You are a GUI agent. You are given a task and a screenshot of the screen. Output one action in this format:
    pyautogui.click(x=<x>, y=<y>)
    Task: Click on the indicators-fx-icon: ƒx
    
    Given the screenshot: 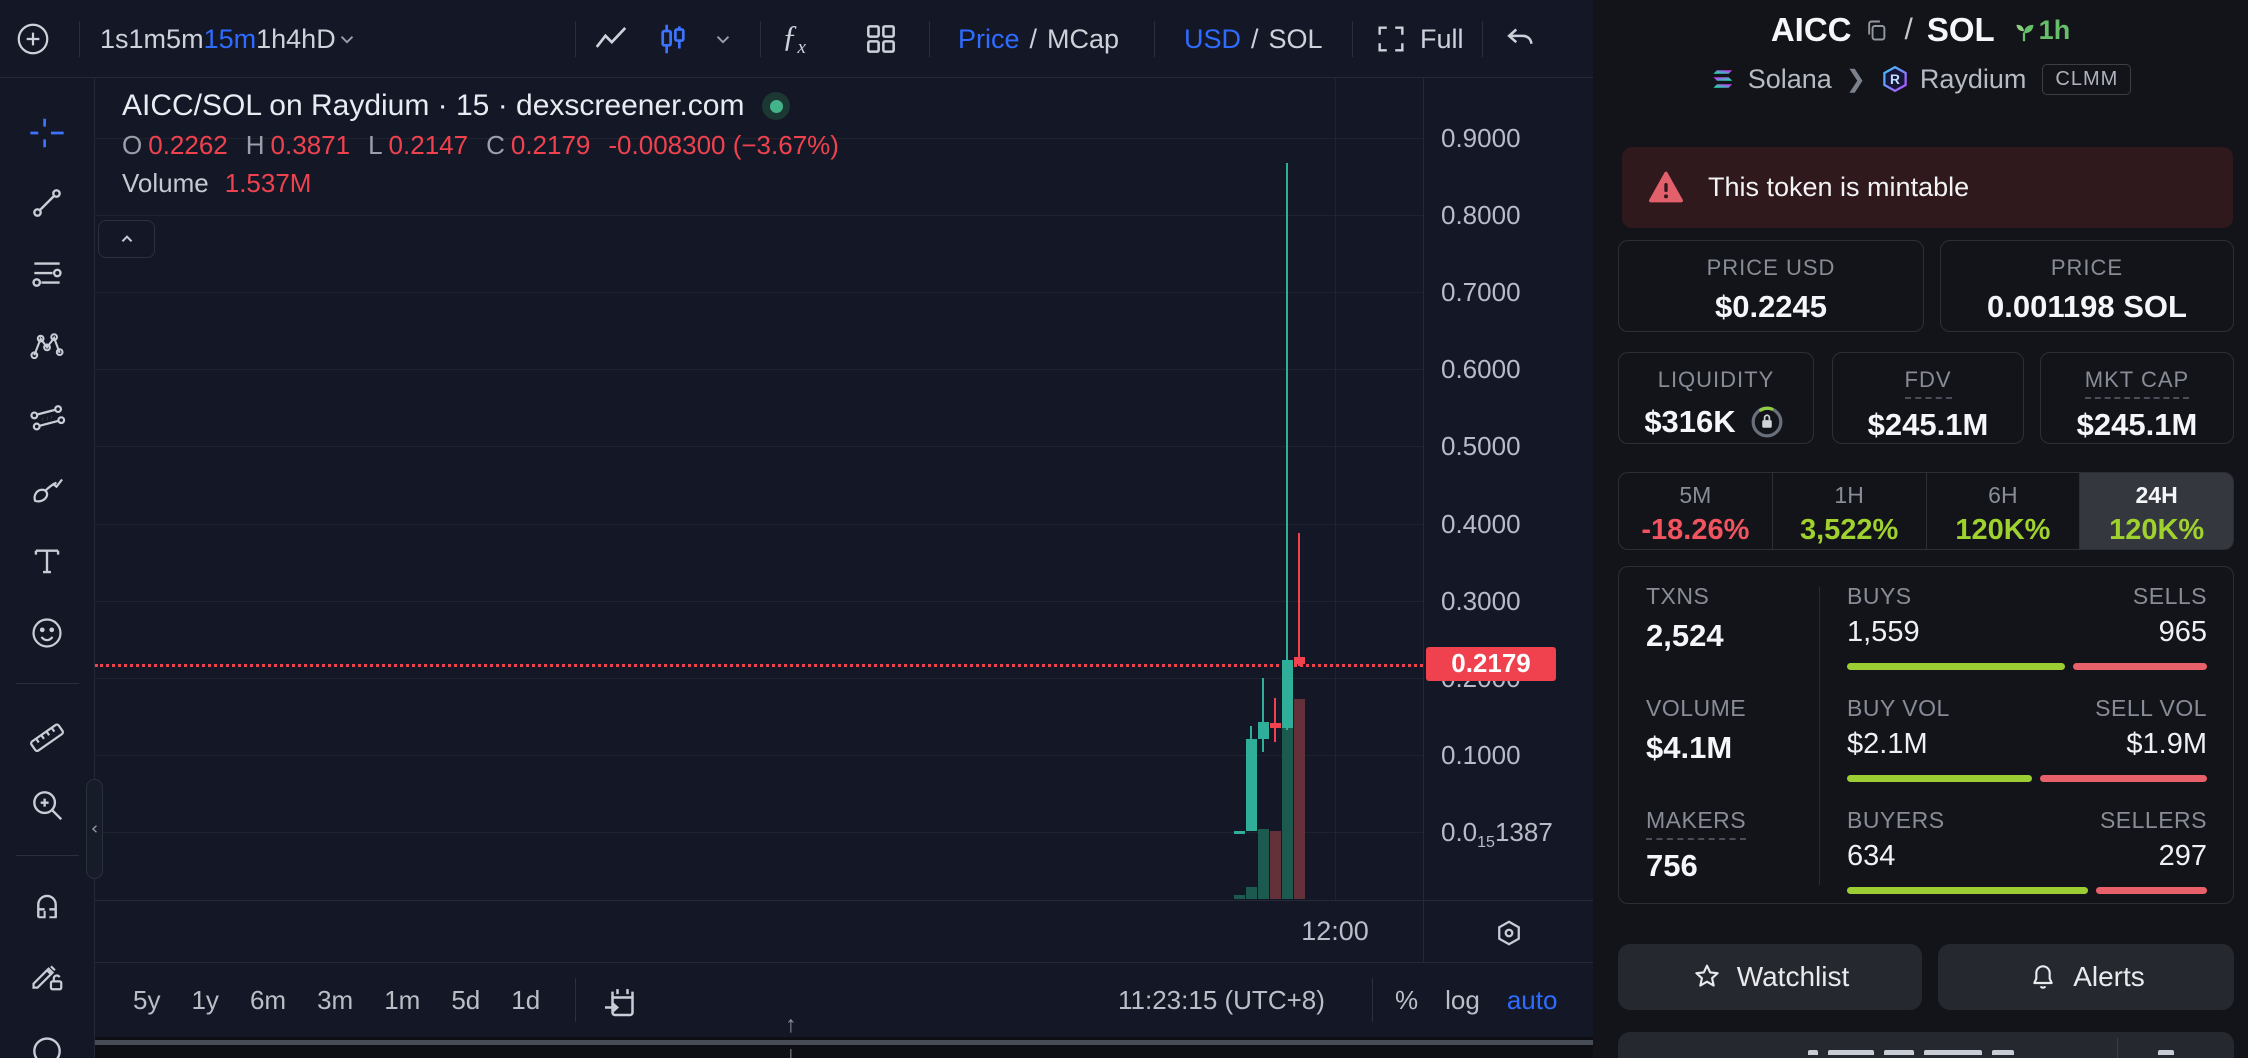 What is the action you would take?
    pyautogui.click(x=794, y=38)
    